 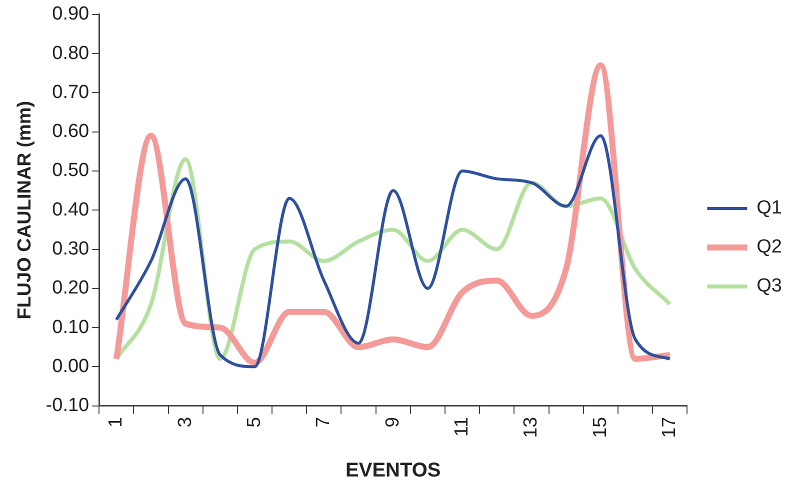 I want to click on y-tick-label: 0.10, so click(x=71, y=327).